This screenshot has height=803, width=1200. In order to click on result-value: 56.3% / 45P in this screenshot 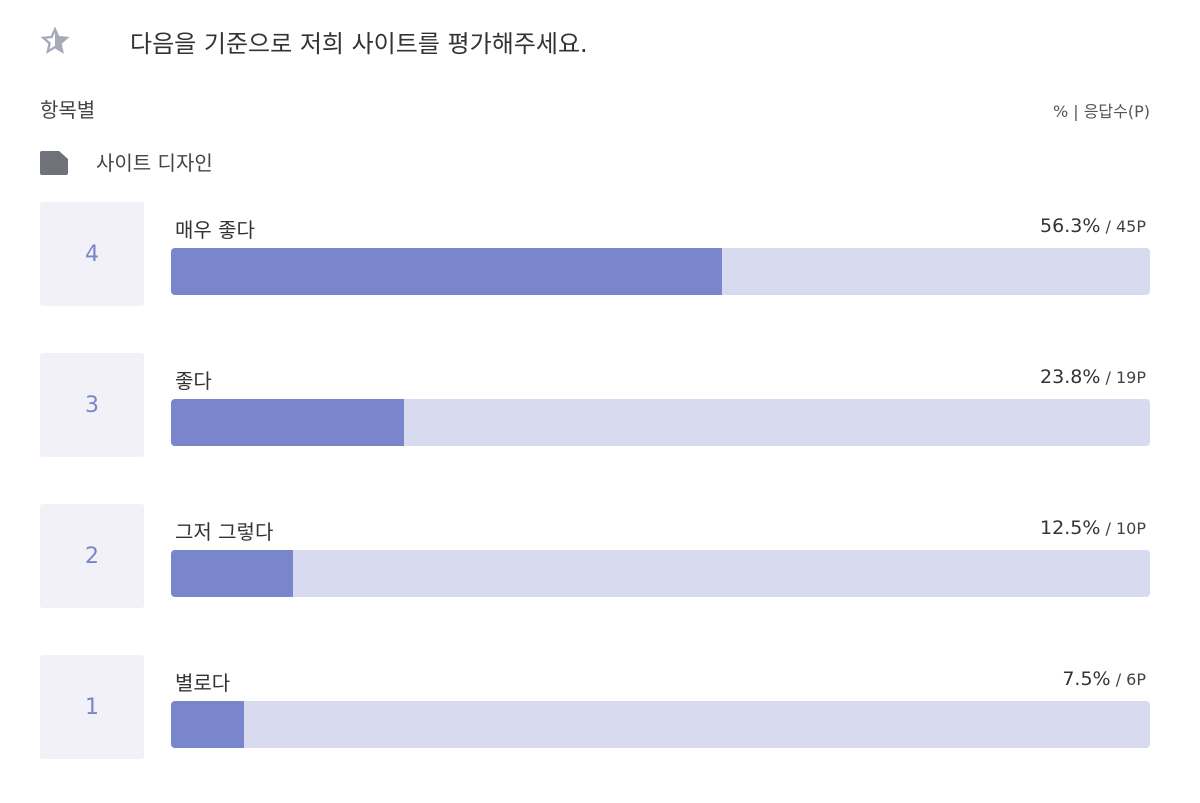, I will do `click(1093, 226)`.